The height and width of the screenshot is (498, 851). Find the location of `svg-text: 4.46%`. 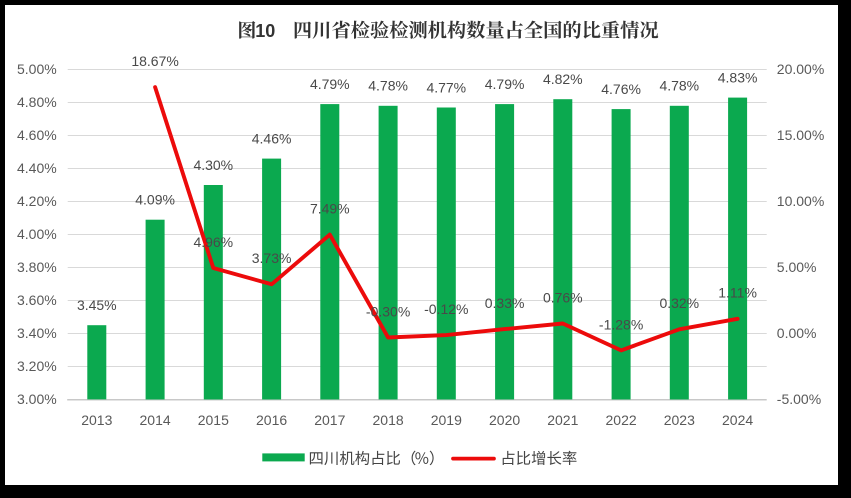

svg-text: 4.46% is located at coordinates (272, 139).